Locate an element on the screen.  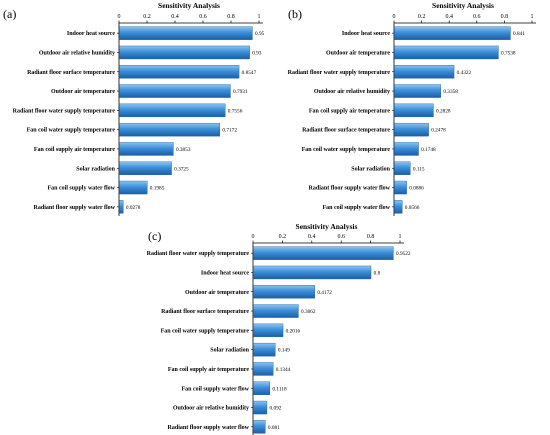
value-label: 0.7538 is located at coordinates (508, 53).